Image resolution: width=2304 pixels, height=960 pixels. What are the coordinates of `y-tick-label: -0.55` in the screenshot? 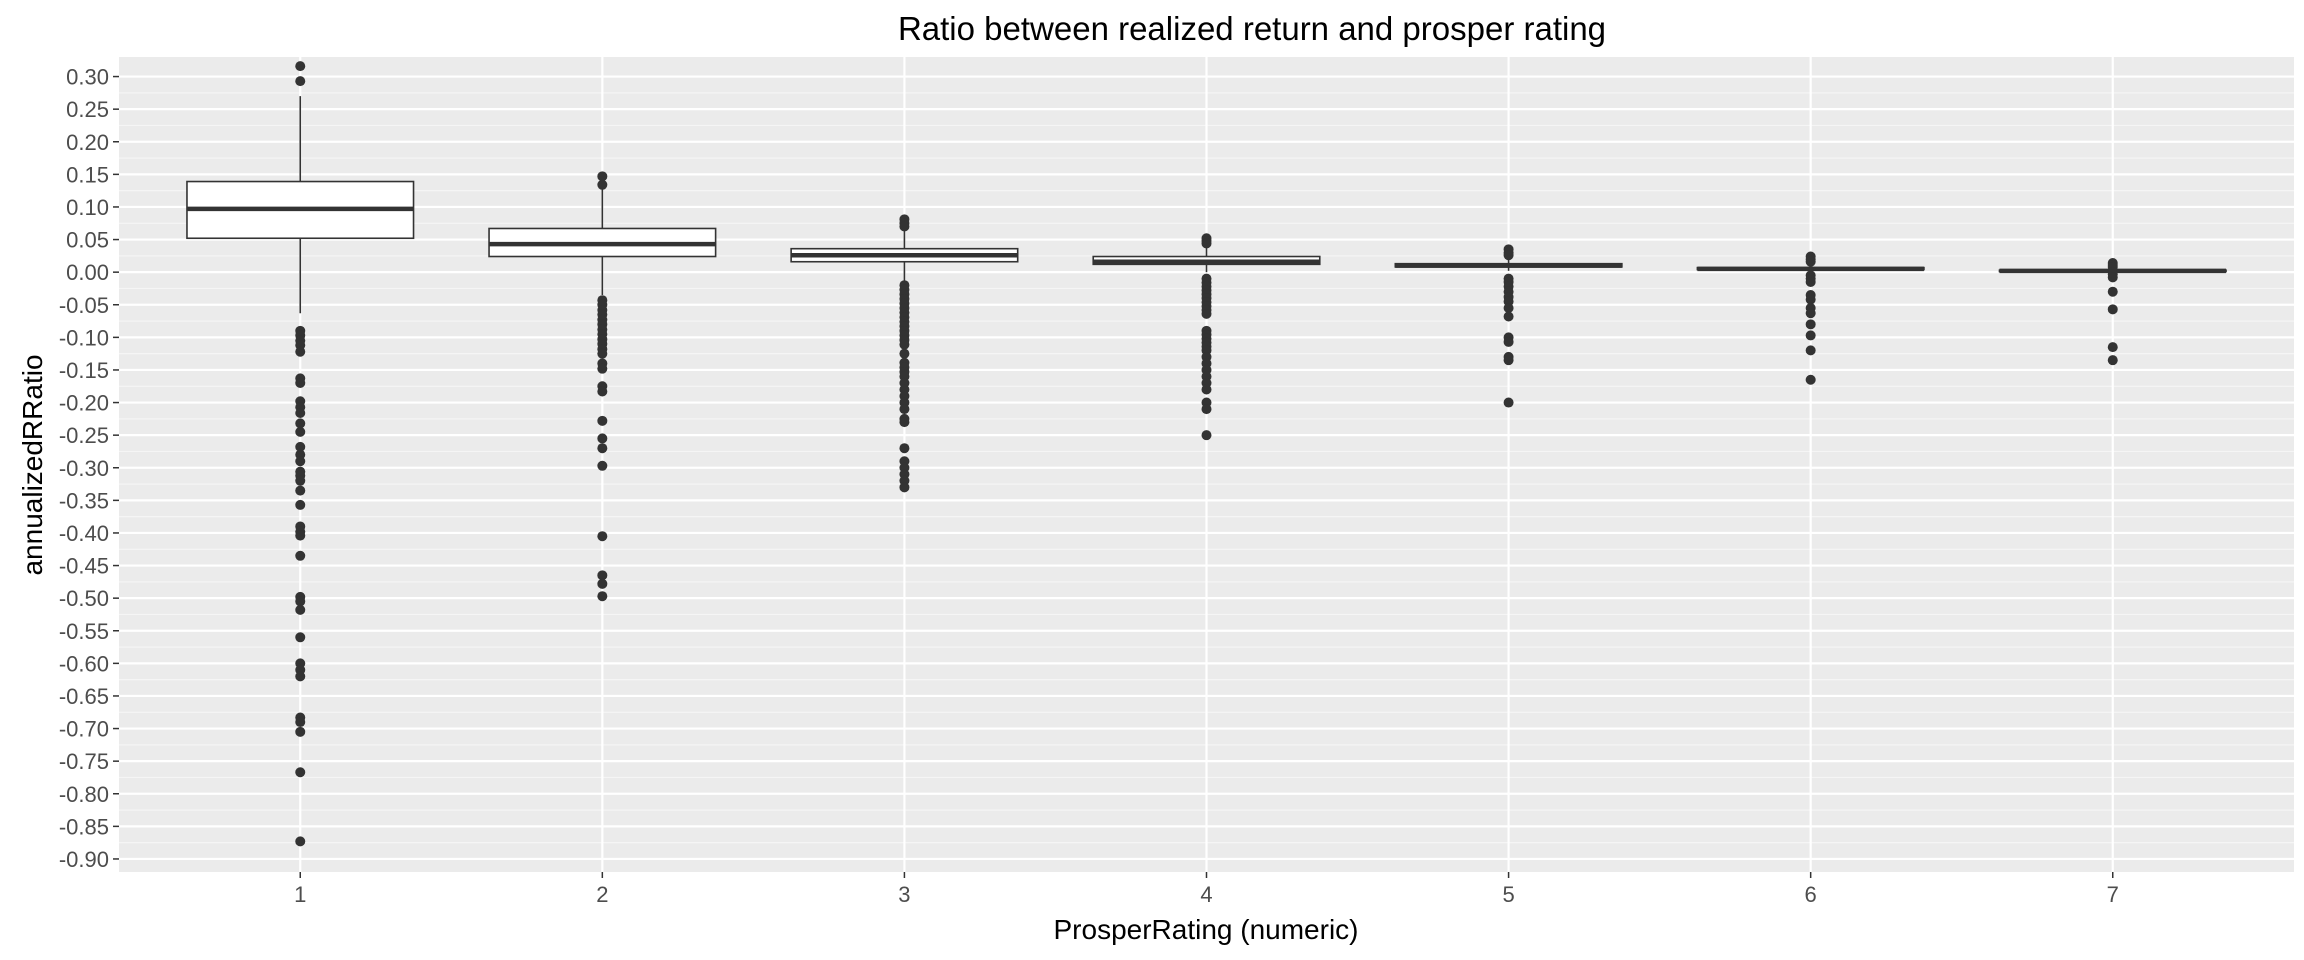 It's located at (84, 631).